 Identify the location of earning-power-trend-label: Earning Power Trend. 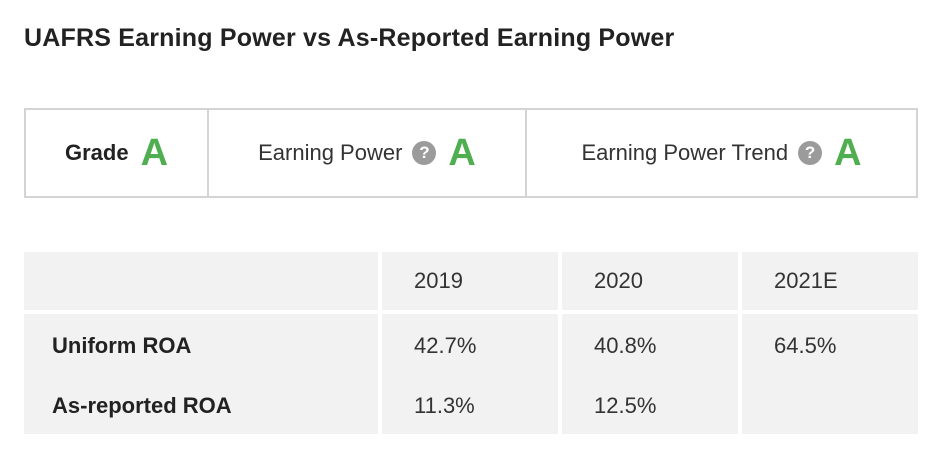
(685, 152).